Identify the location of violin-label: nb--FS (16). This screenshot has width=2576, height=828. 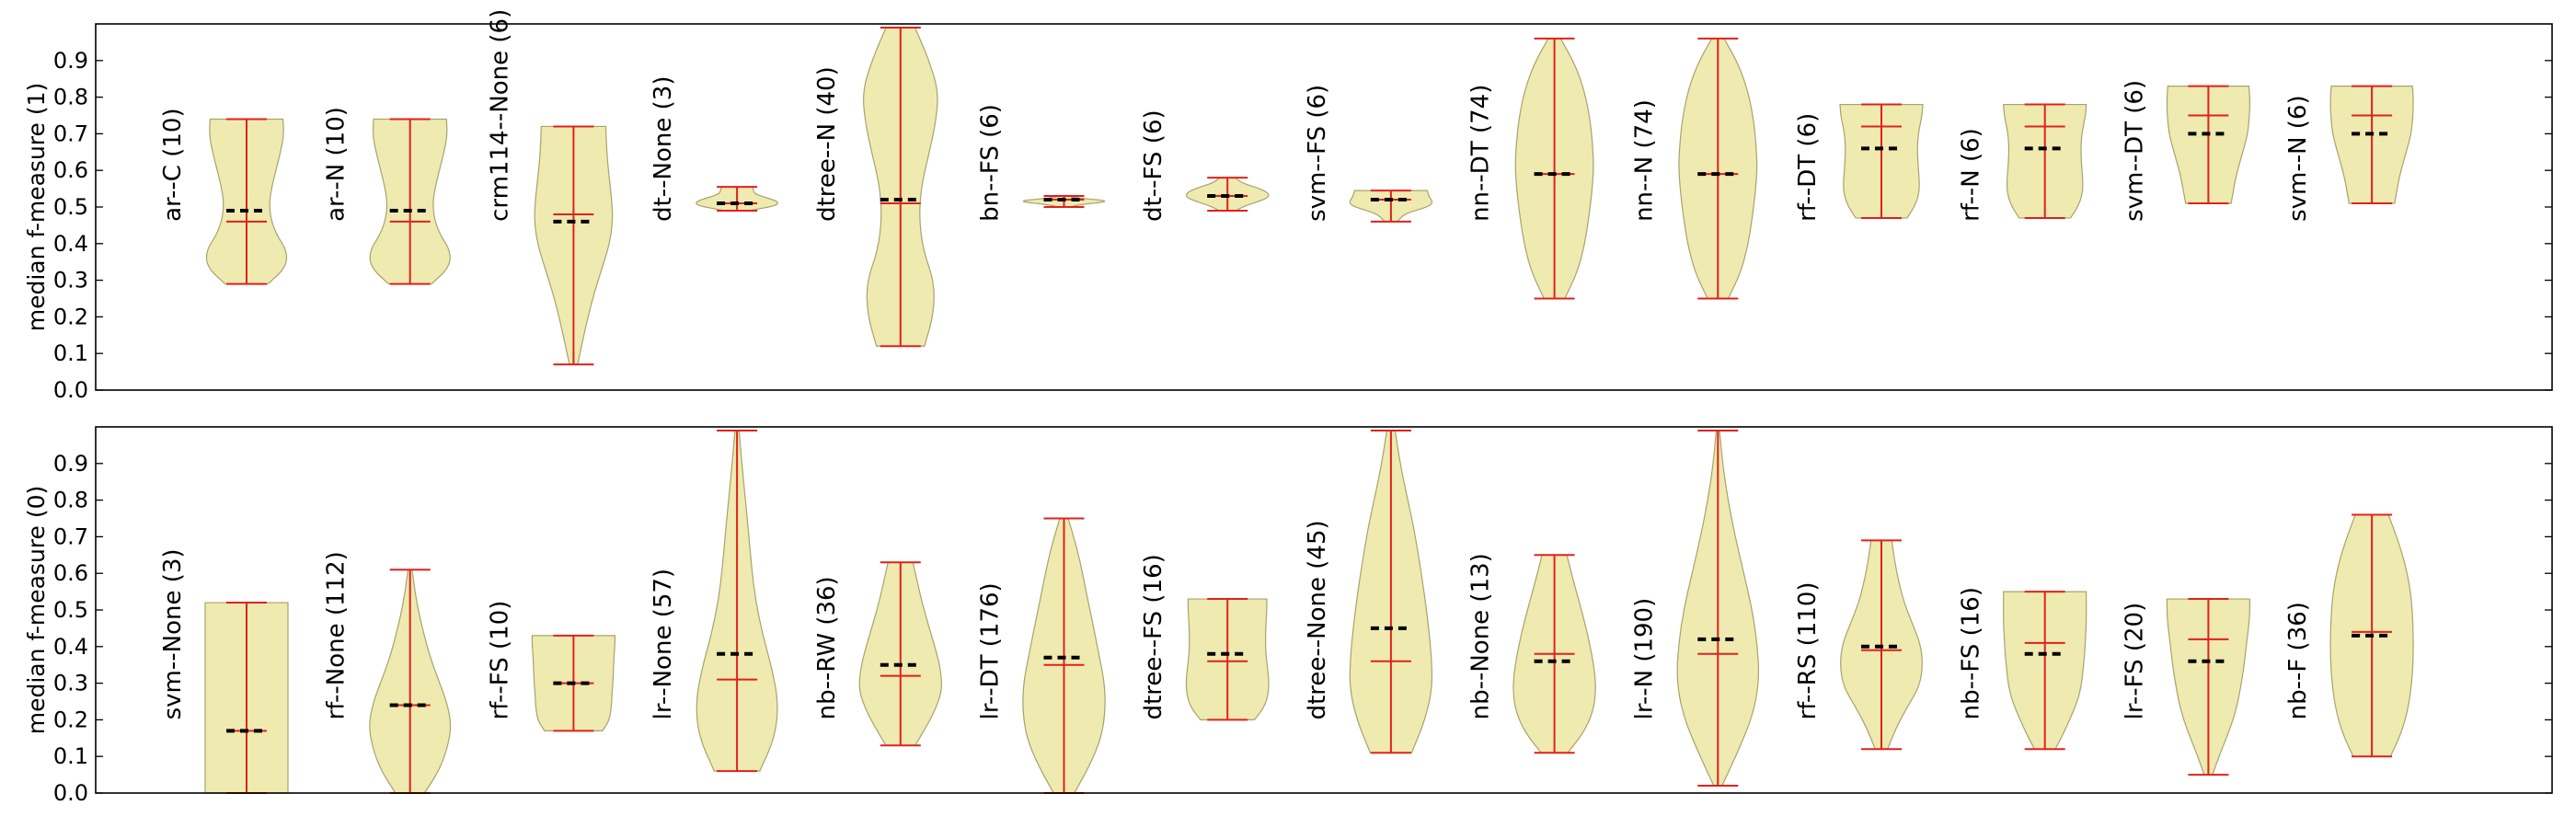
(1971, 653).